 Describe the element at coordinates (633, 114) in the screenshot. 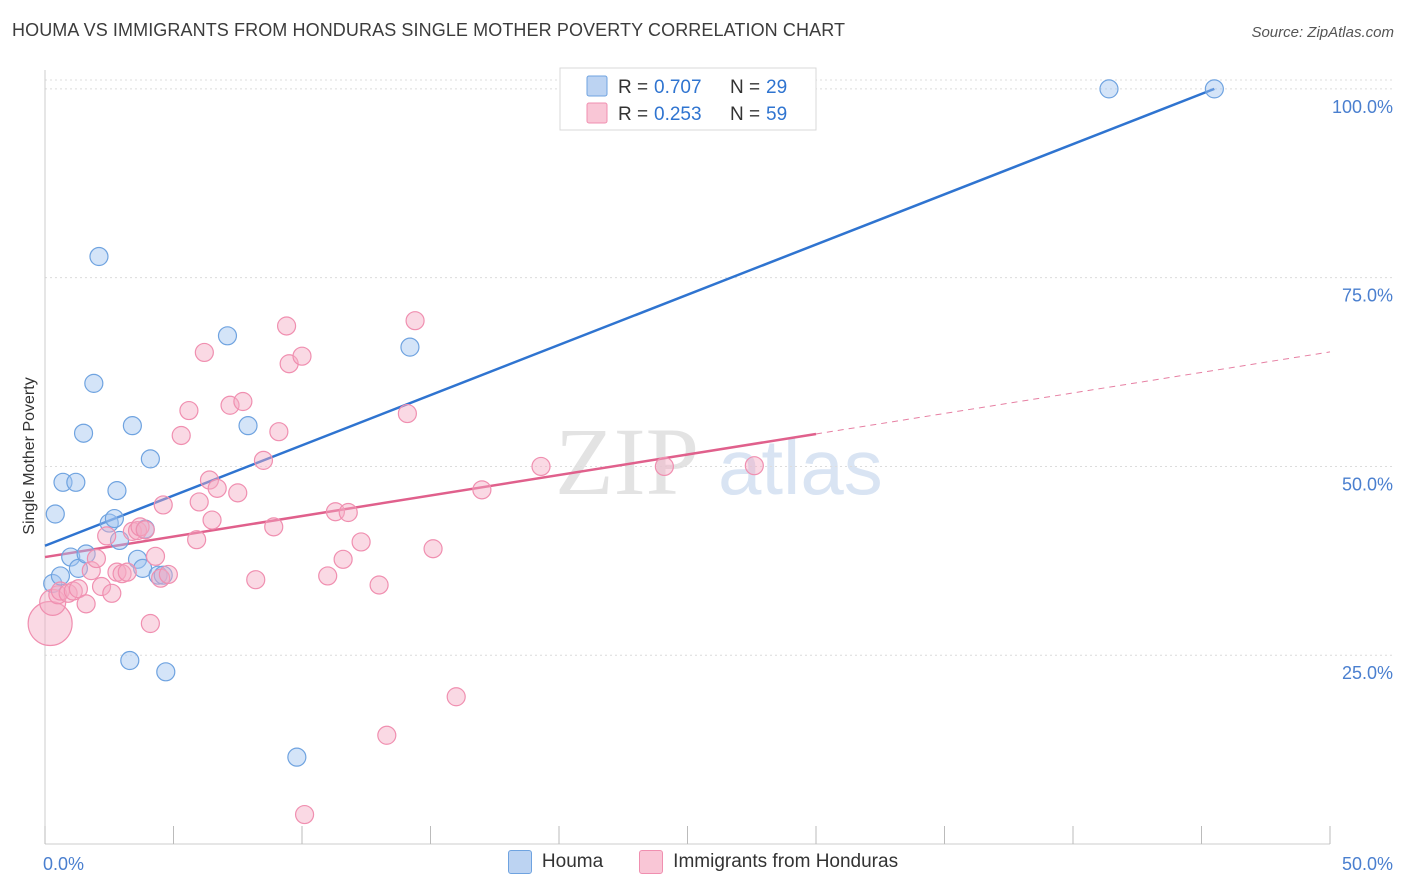

I see `legend-r-label-honduras: R =` at that location.